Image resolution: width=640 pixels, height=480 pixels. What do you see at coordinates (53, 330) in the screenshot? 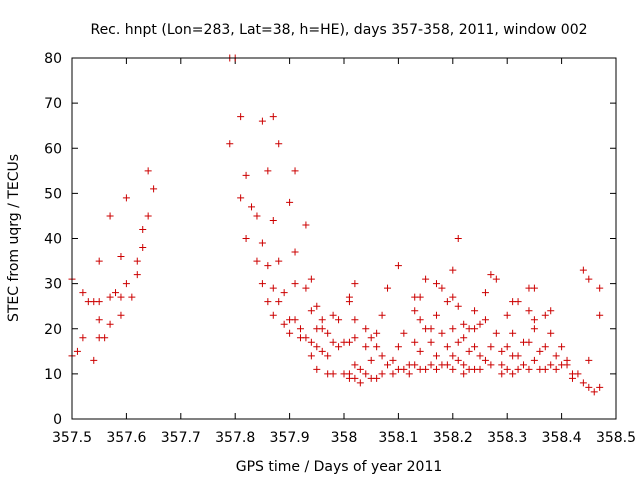
I see `y-tick-label: 20` at bounding box center [53, 330].